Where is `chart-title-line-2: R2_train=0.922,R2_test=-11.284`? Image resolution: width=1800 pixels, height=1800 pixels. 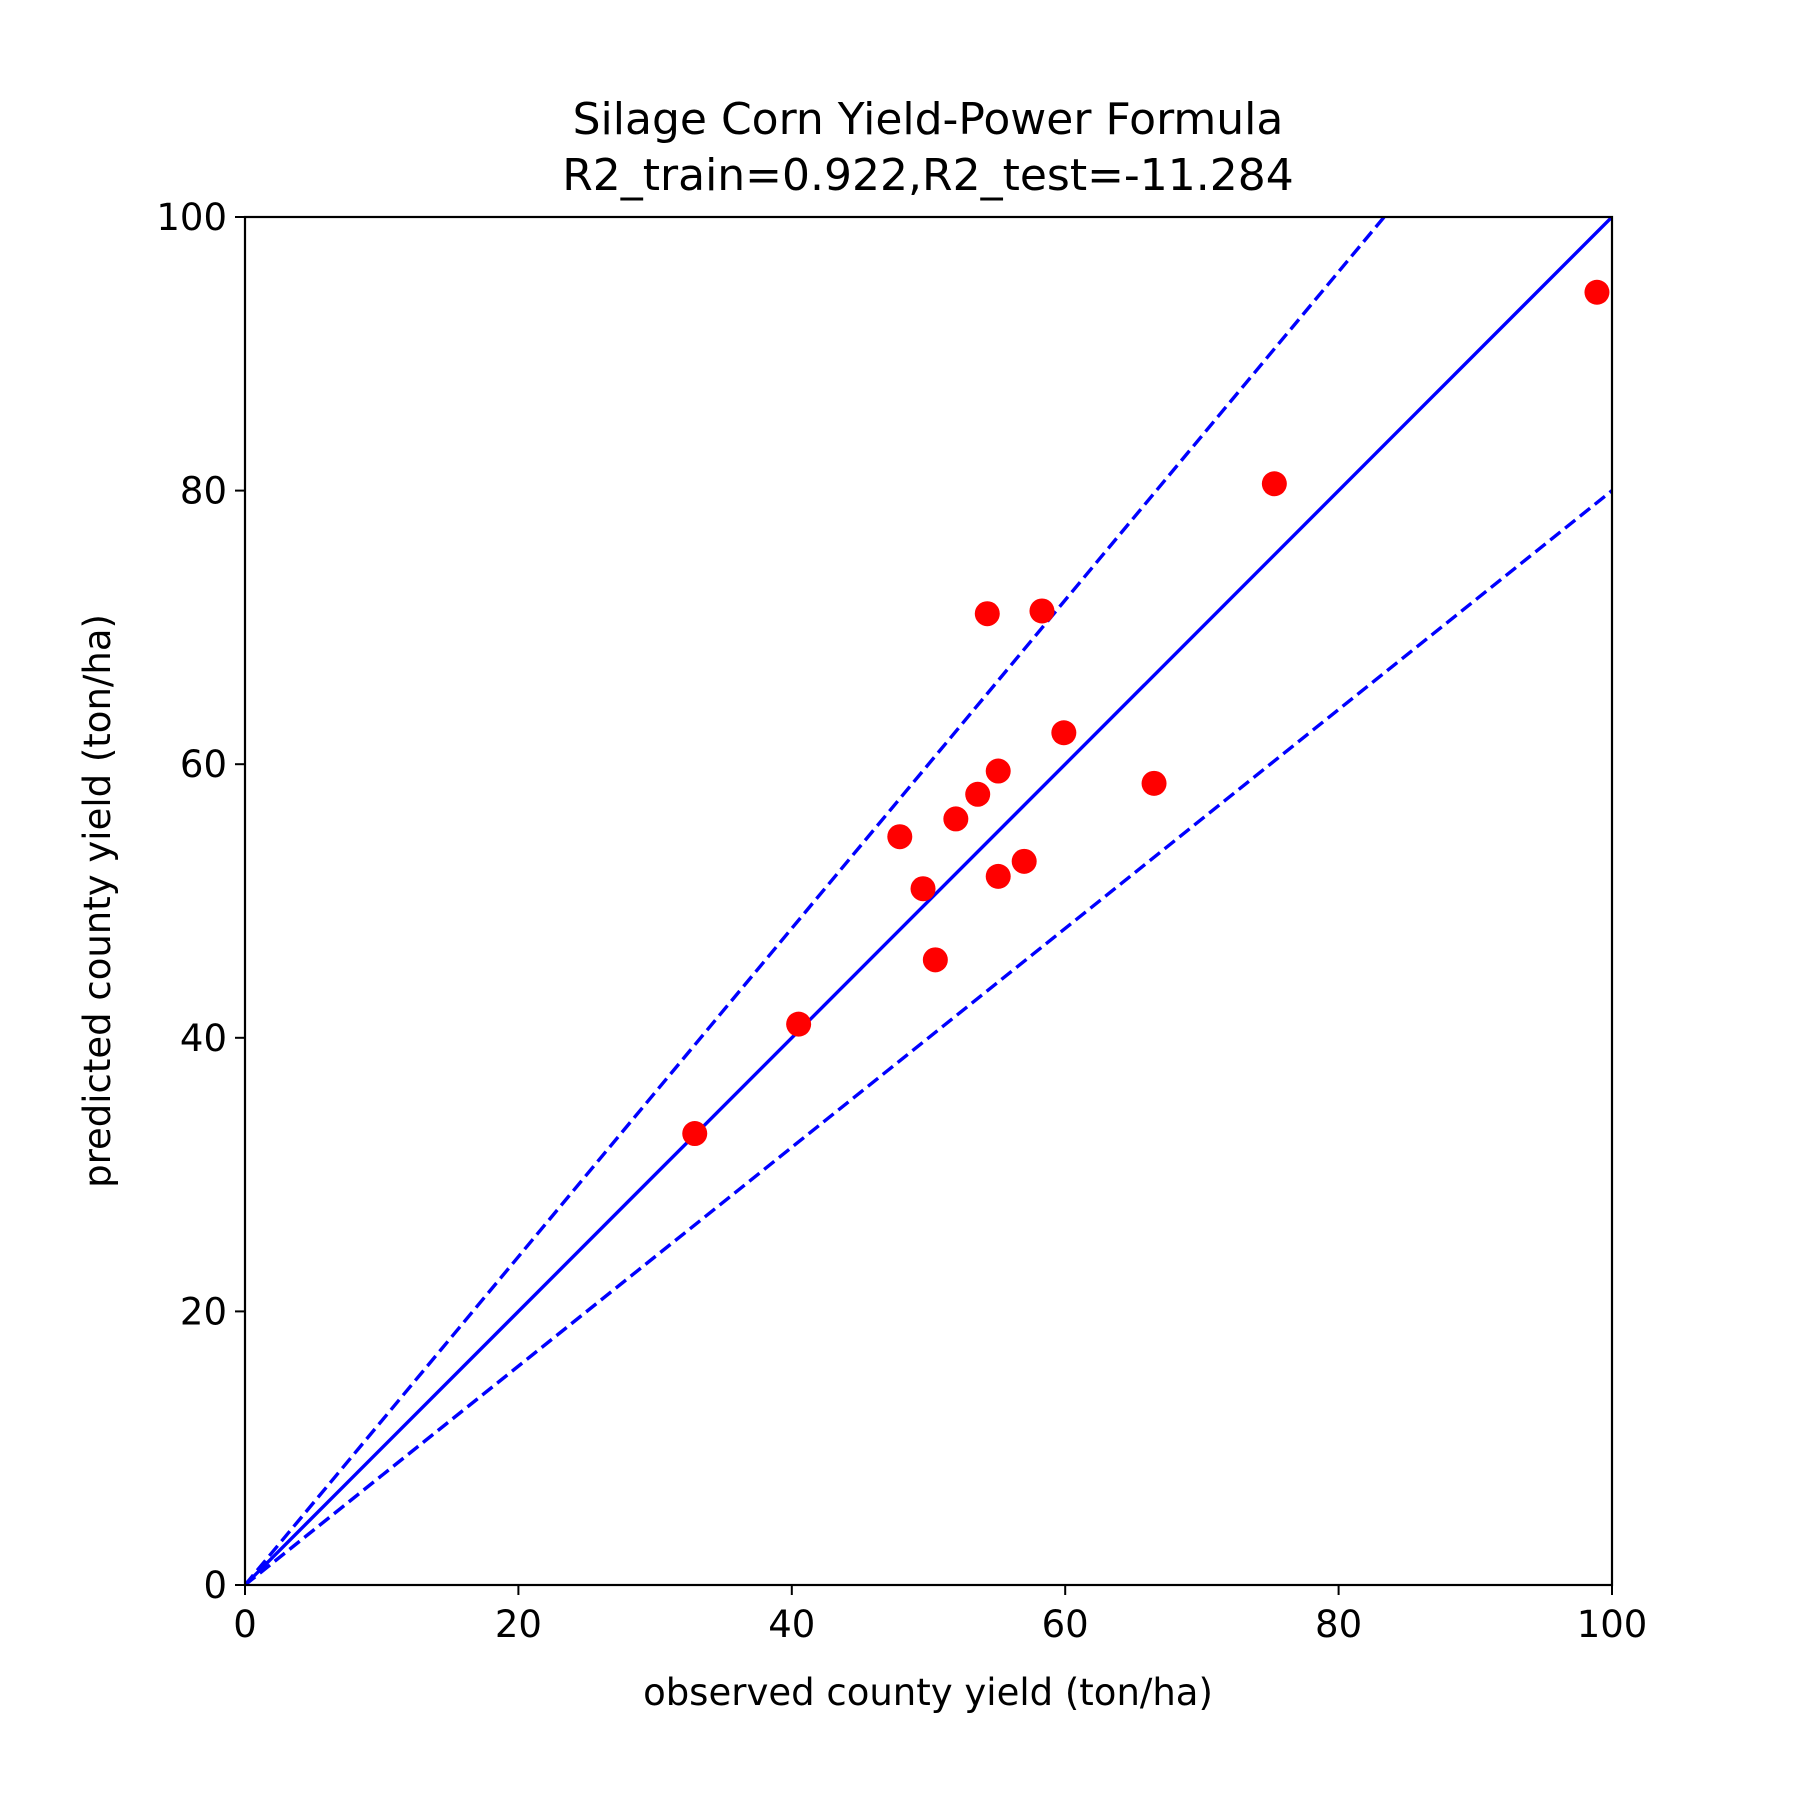 chart-title-line-2: R2_train=0.922,R2_test=-11.284 is located at coordinates (928, 175).